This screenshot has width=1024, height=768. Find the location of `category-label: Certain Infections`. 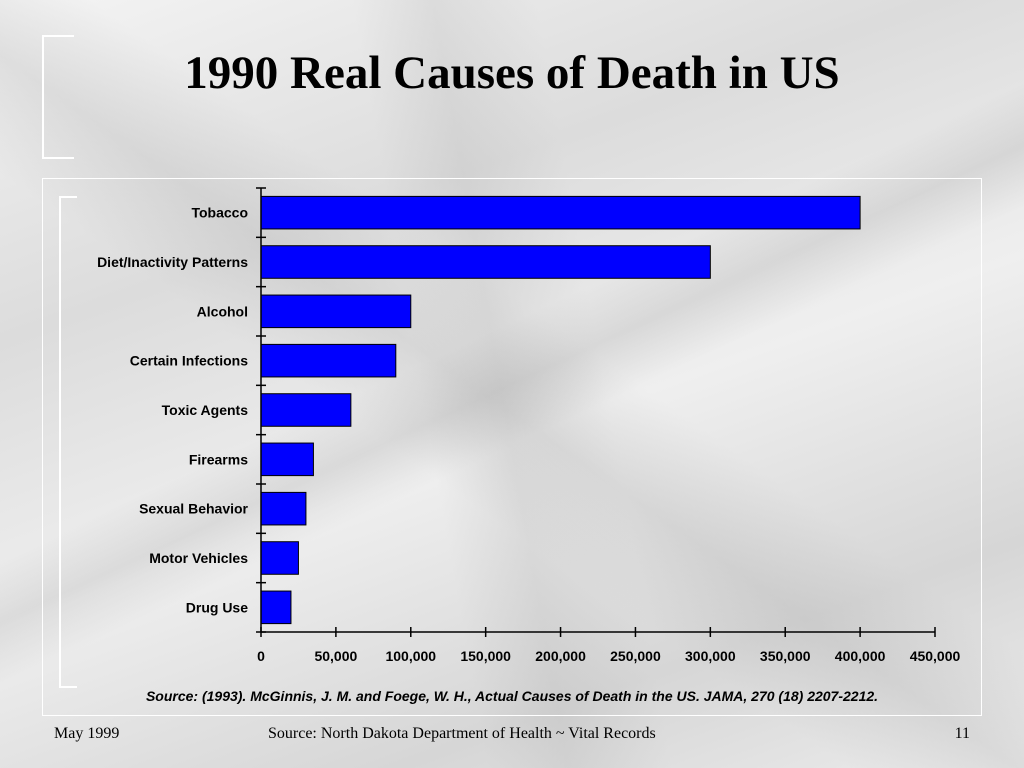

category-label: Certain Infections is located at coordinates (189, 361).